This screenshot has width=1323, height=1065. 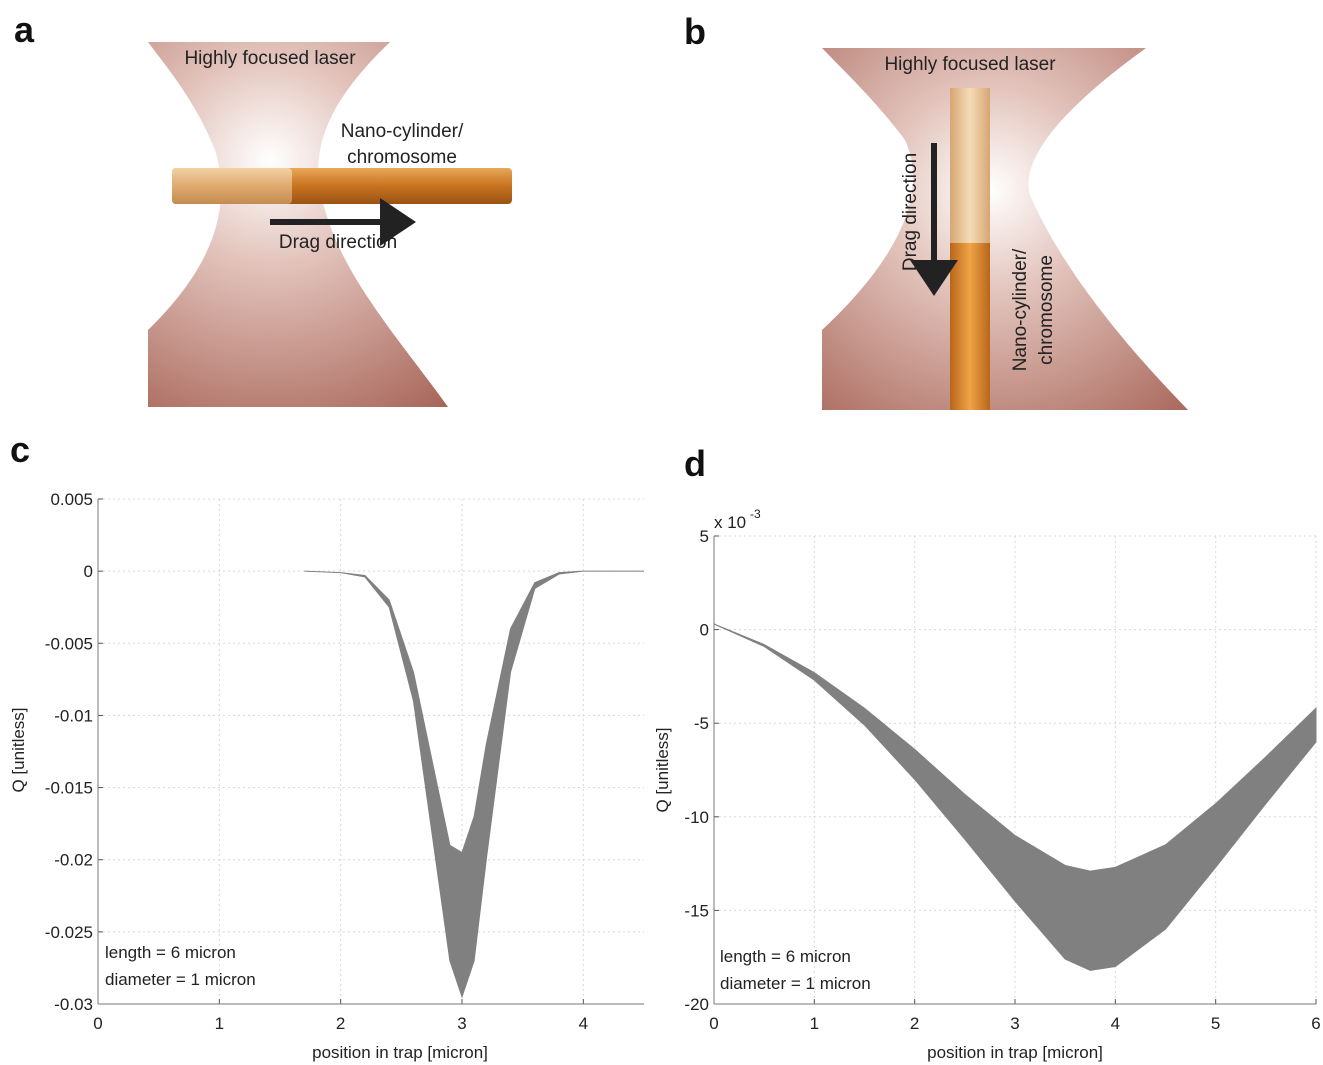 I want to click on x-tick-label: 6, so click(x=1315, y=1023).